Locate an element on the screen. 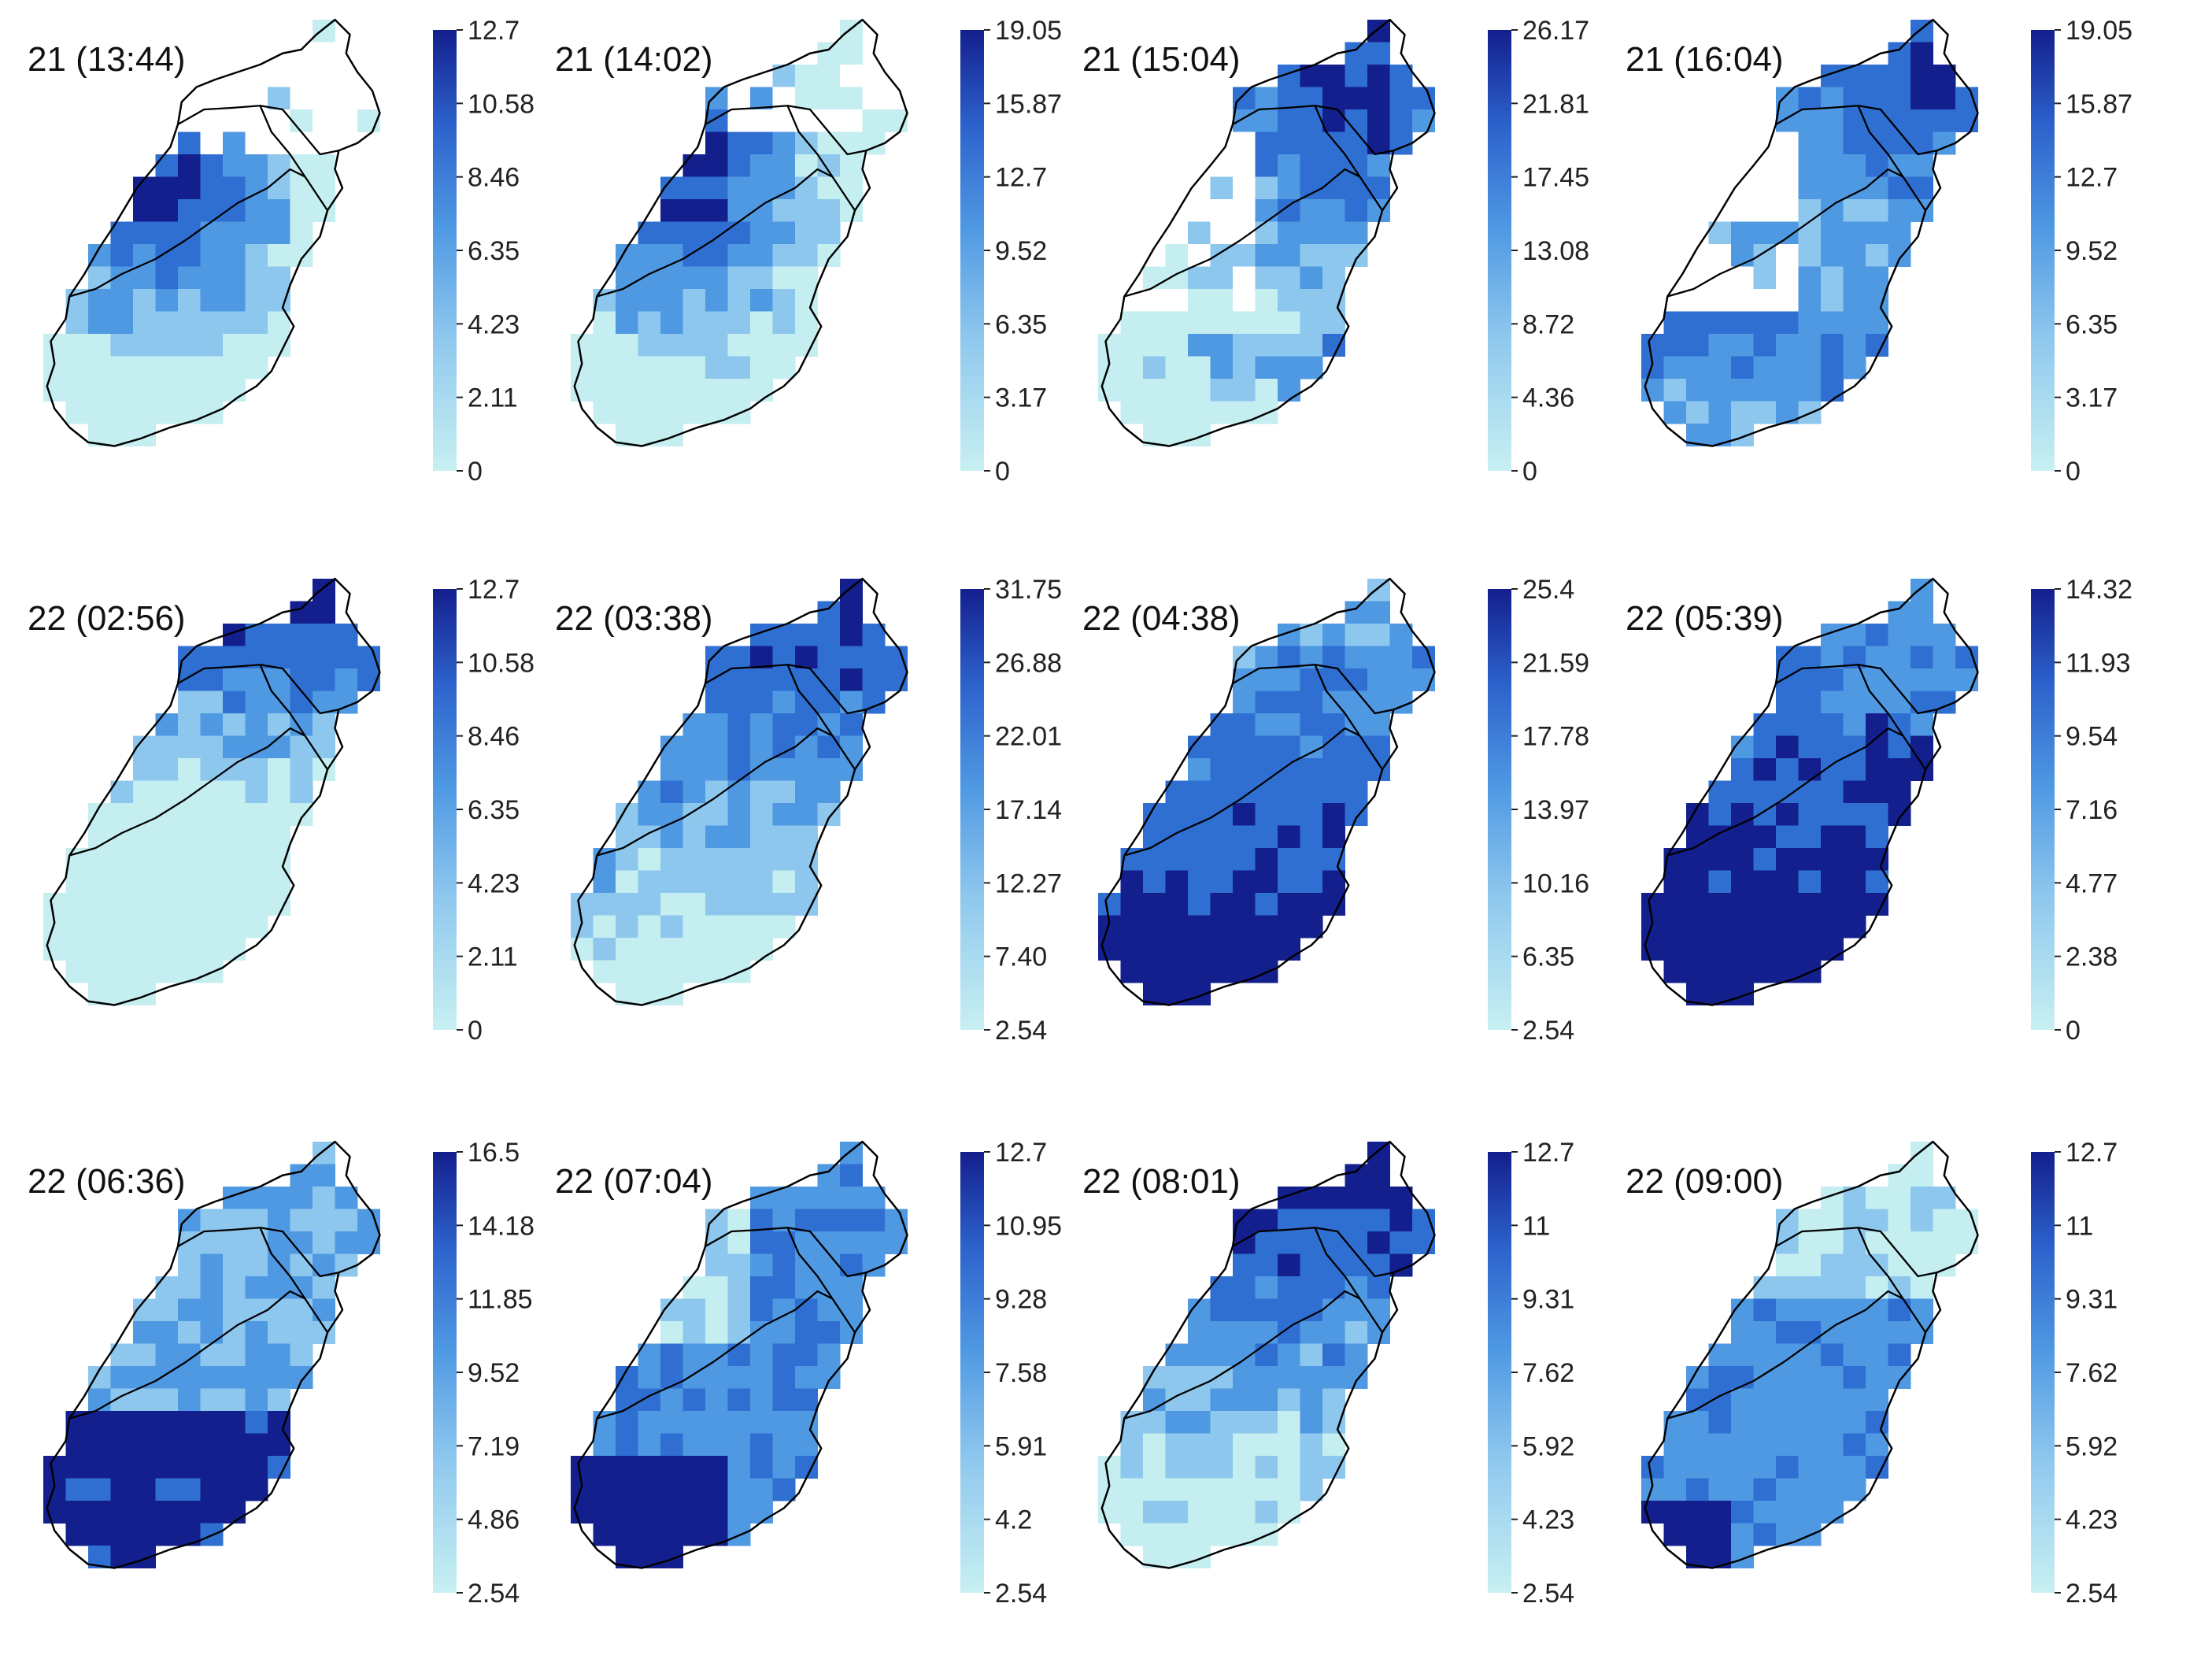  scale-tick-label: 3.17 is located at coordinates (1021, 398).